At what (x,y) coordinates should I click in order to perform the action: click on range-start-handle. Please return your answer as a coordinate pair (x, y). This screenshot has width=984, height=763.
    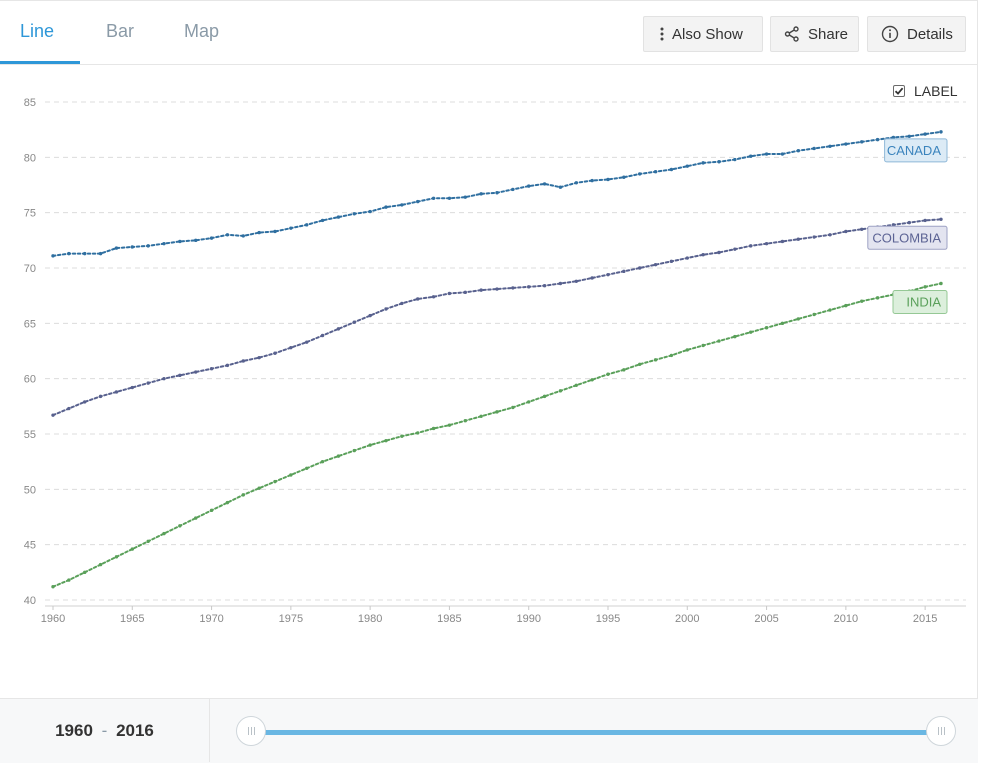
    Looking at the image, I should click on (251, 731).